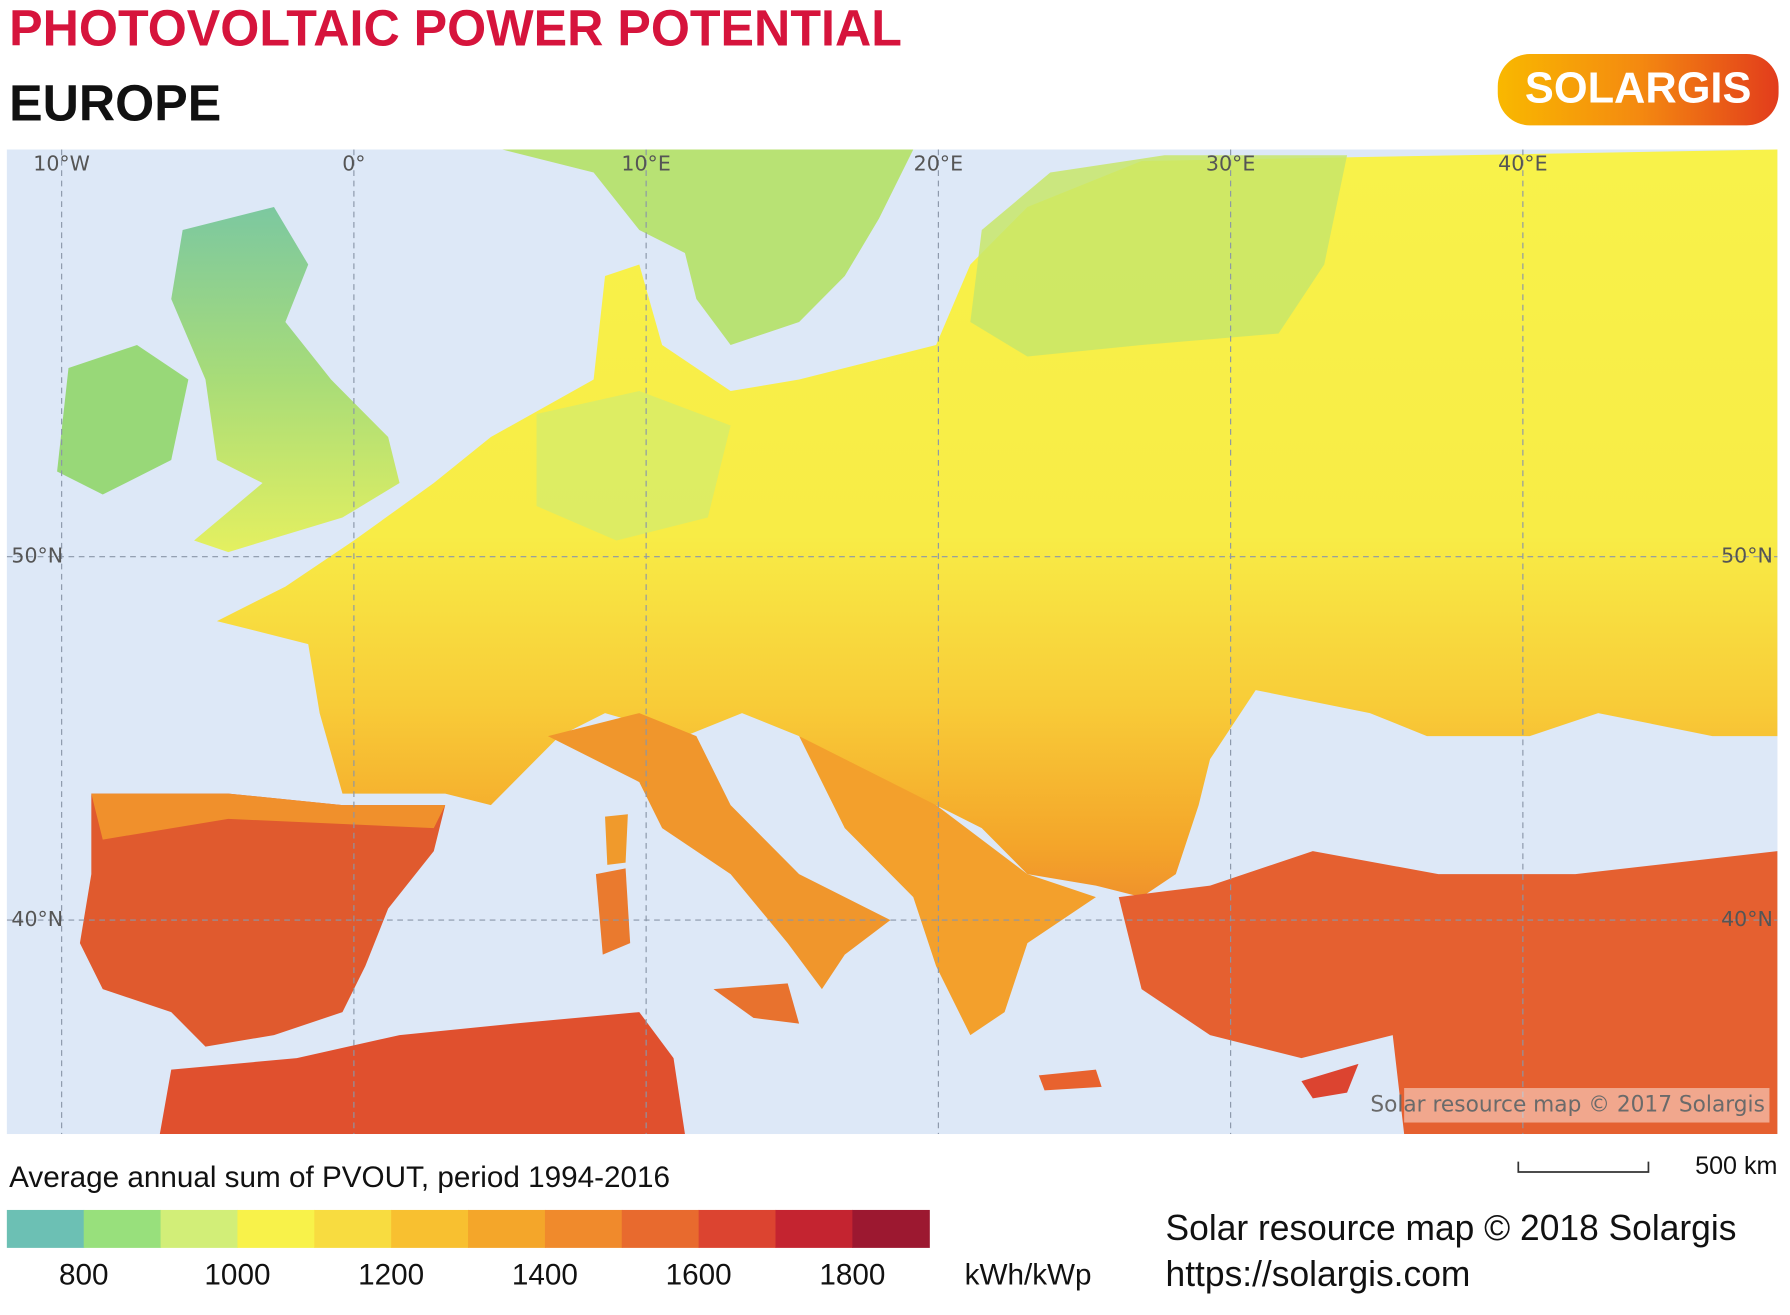 The width and height of the screenshot is (1790, 1315). I want to click on url: https://solargis.com, so click(1318, 1274).